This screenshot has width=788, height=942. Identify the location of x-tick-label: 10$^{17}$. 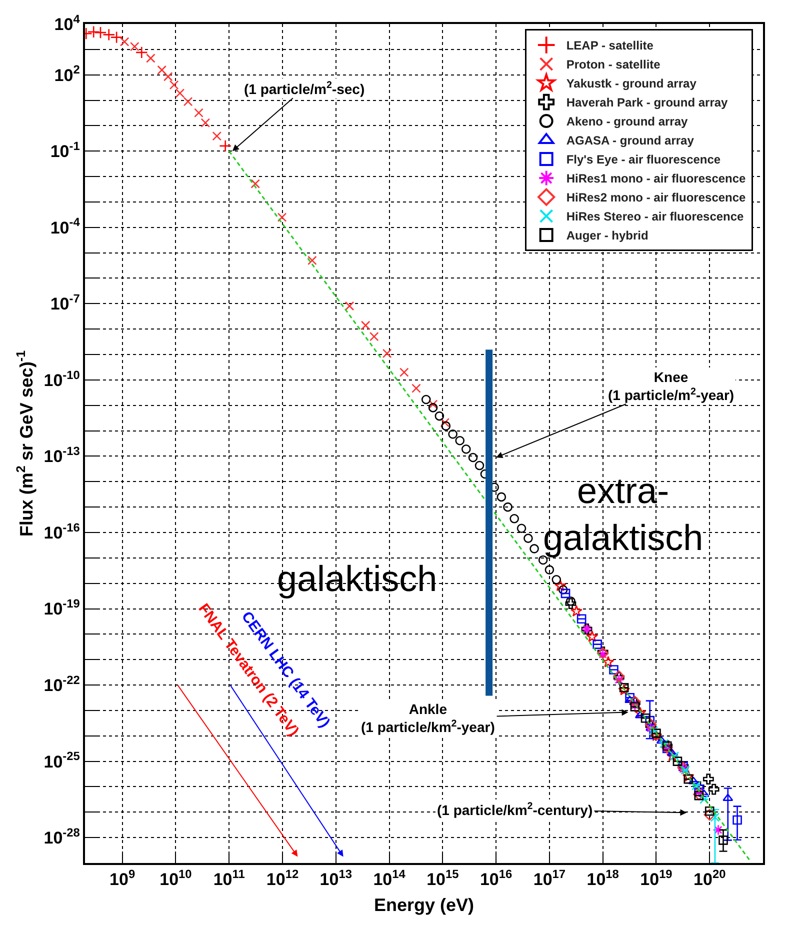
(549, 878).